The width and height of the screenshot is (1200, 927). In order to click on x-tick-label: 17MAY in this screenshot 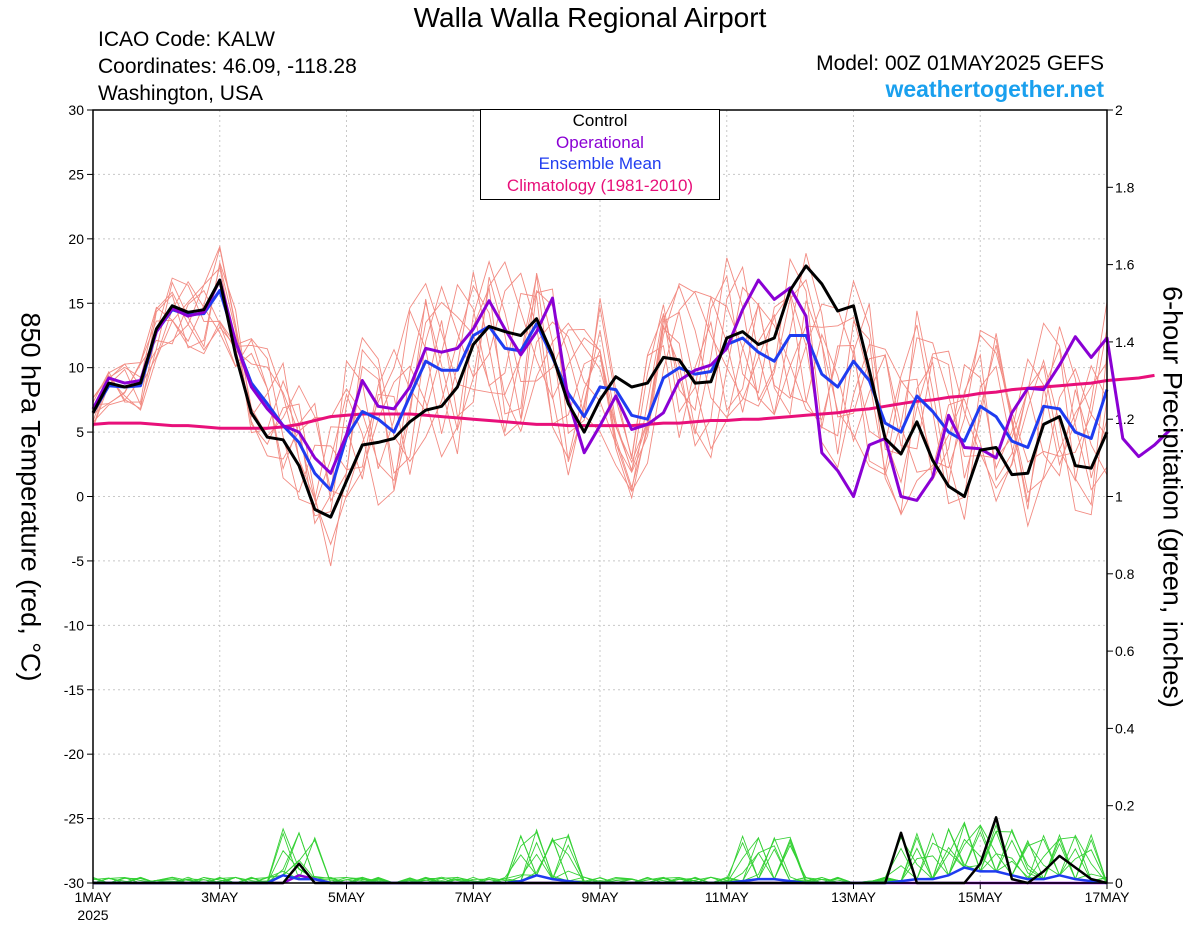, I will do `click(1108, 897)`.